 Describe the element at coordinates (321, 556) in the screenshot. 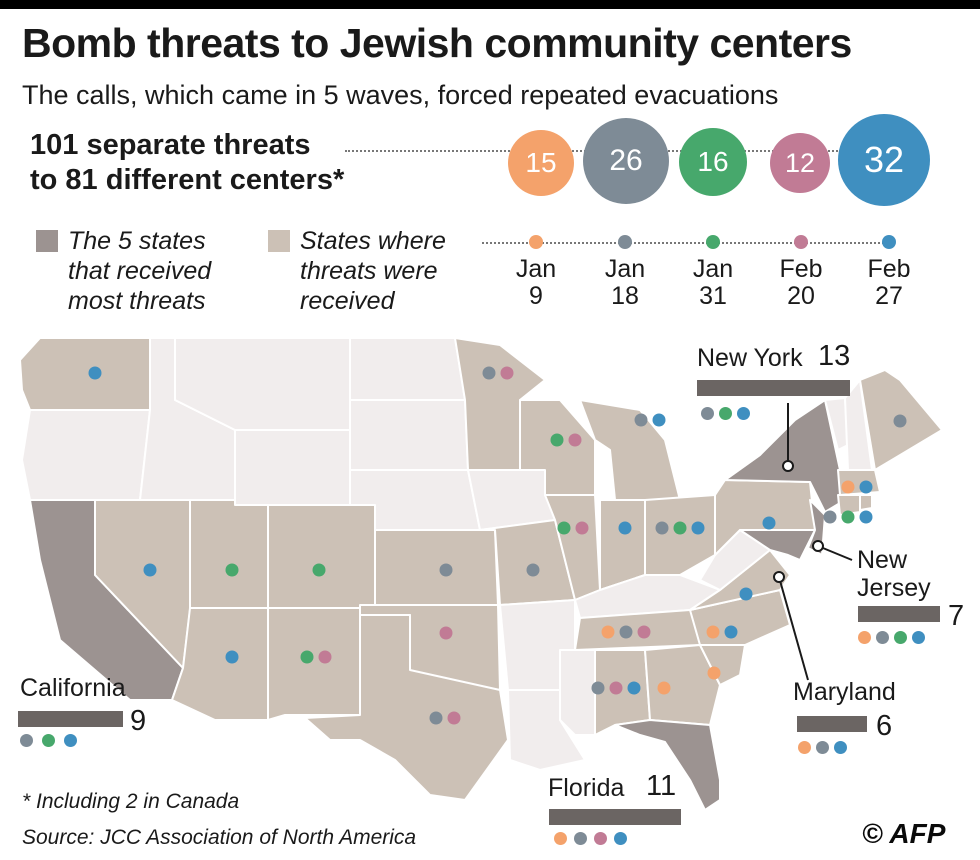

I see `state-colorado` at that location.